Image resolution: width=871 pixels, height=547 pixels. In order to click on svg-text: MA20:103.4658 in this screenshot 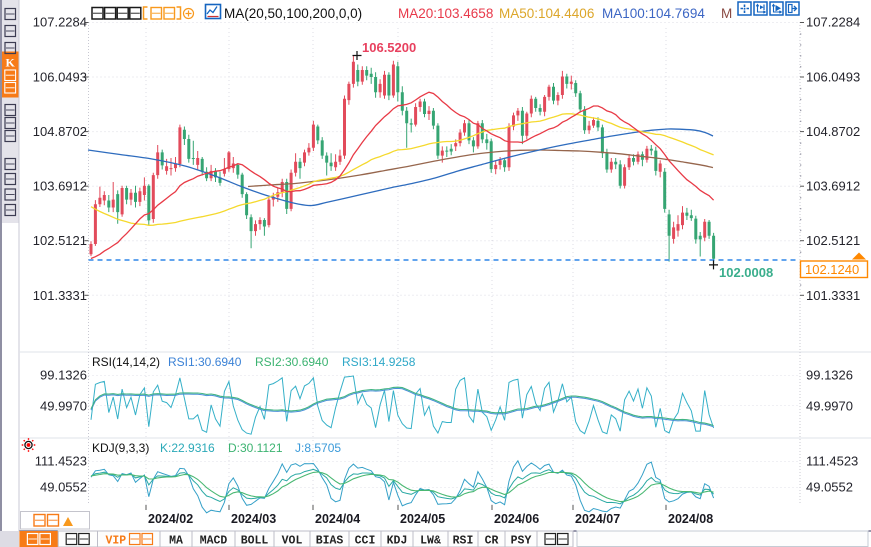, I will do `click(445, 13)`.